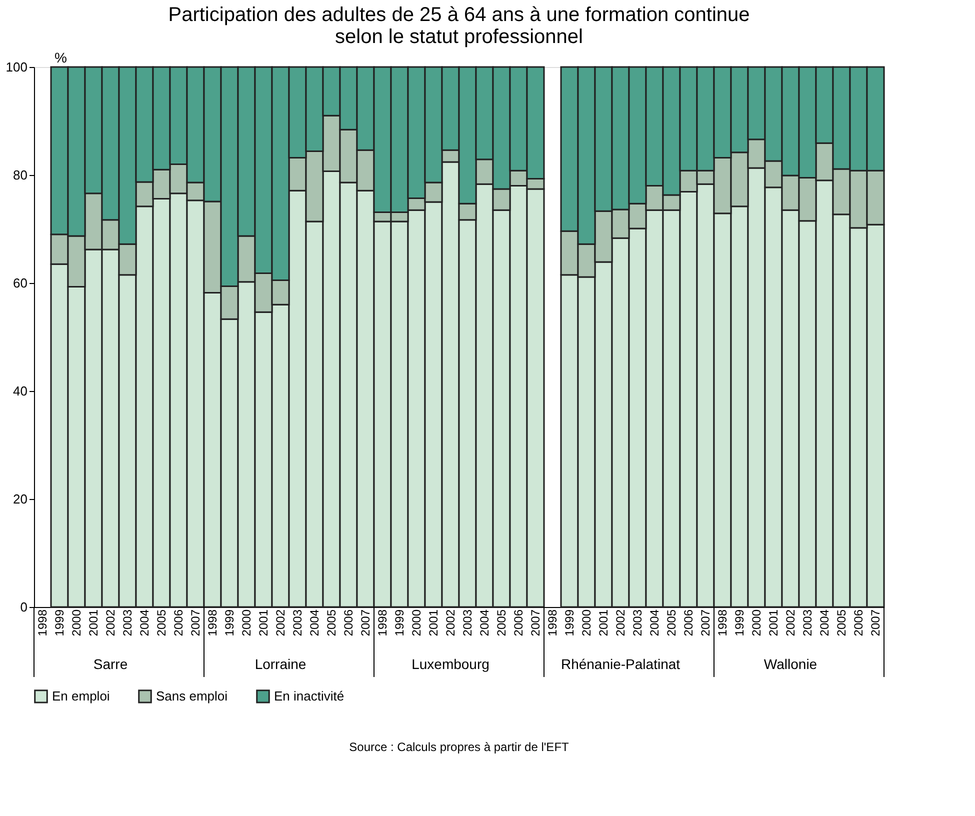 This screenshot has height=816, width=975. Describe the element at coordinates (451, 664) in the screenshot. I see `text: Luxembourg` at that location.